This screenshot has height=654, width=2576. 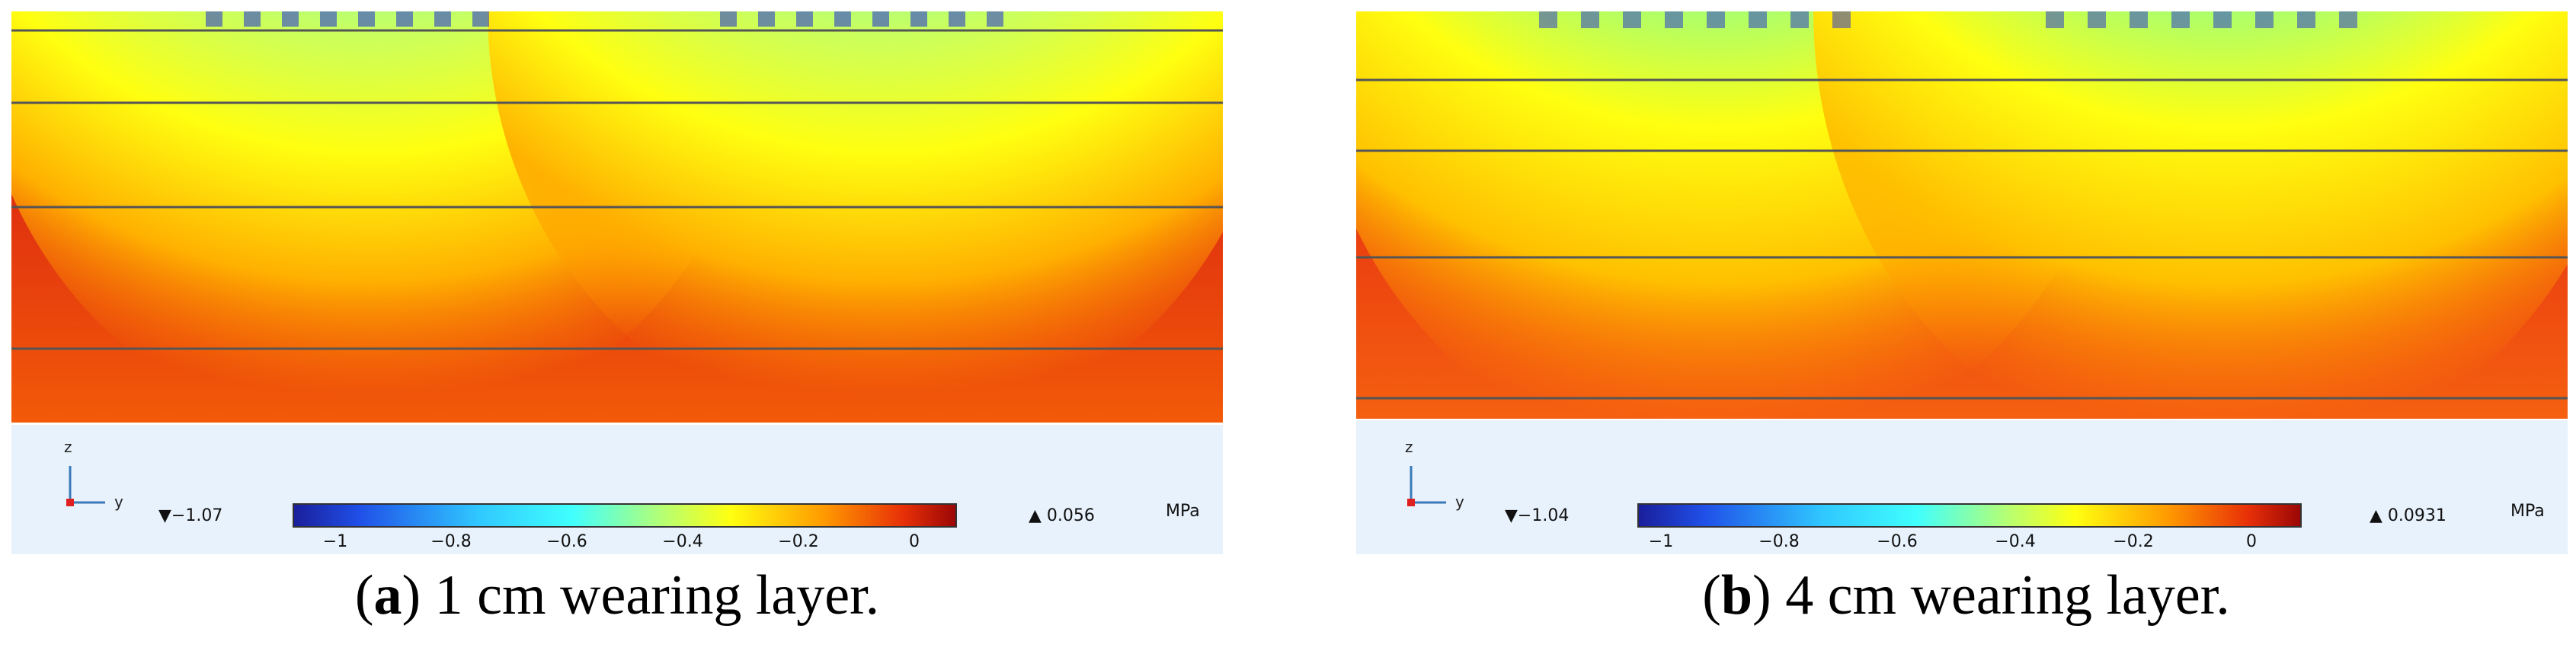 What do you see at coordinates (190, 515) in the screenshot?
I see `min-value-label: ▼−1.07` at bounding box center [190, 515].